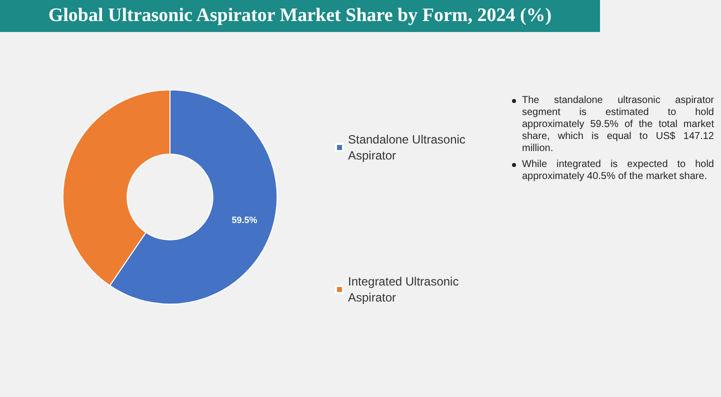 This screenshot has width=721, height=397. Describe the element at coordinates (405, 289) in the screenshot. I see `legend-label: Integrated Ultrasonic Aspirator` at that location.